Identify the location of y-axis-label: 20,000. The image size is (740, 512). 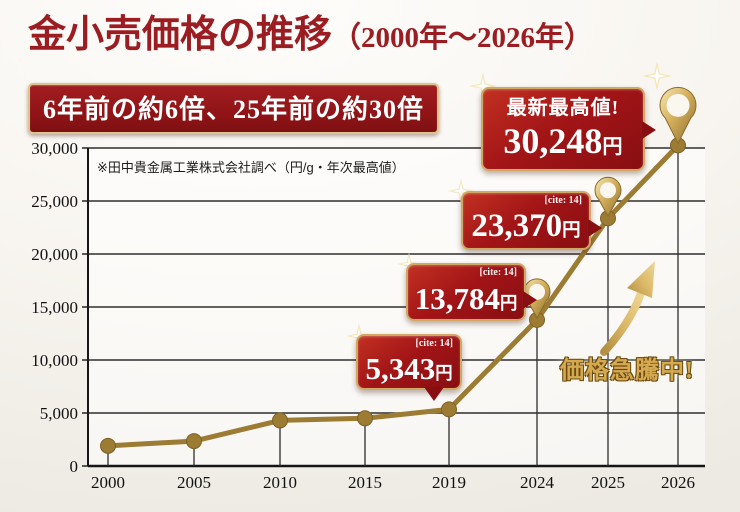
(54, 254).